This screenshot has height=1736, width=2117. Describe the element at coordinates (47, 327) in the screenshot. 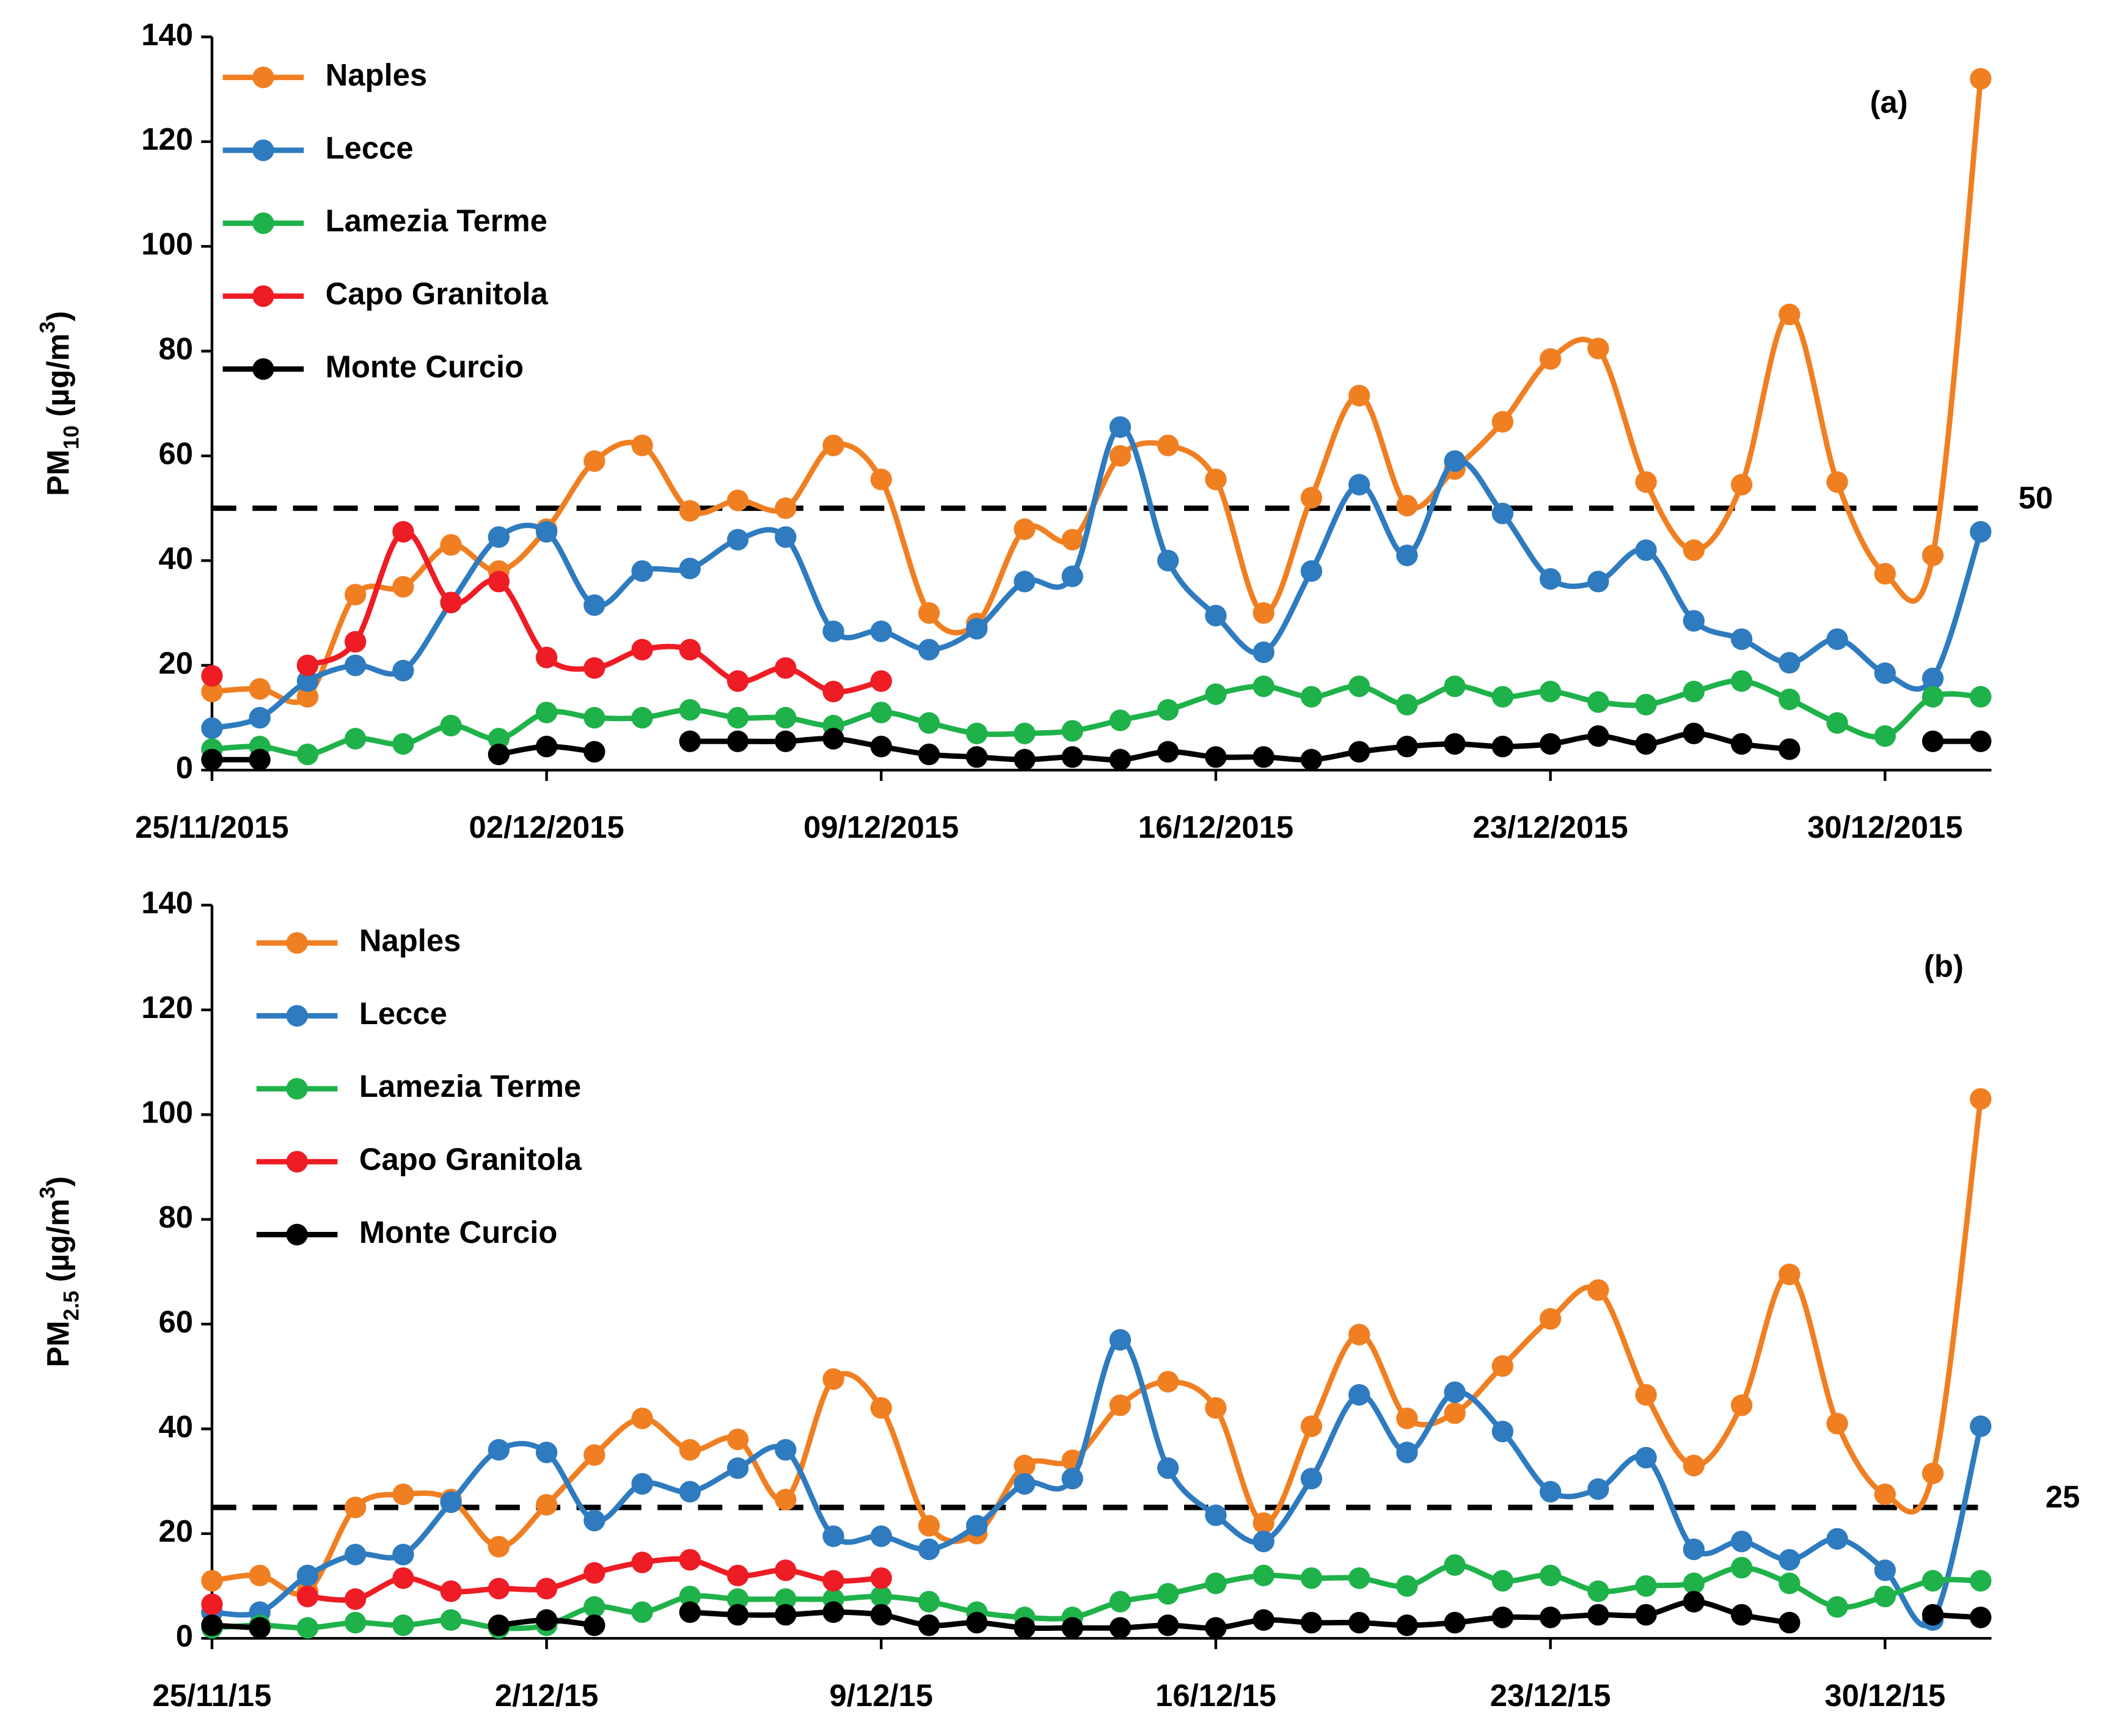

I see `y-axis-label-part: 3` at that location.